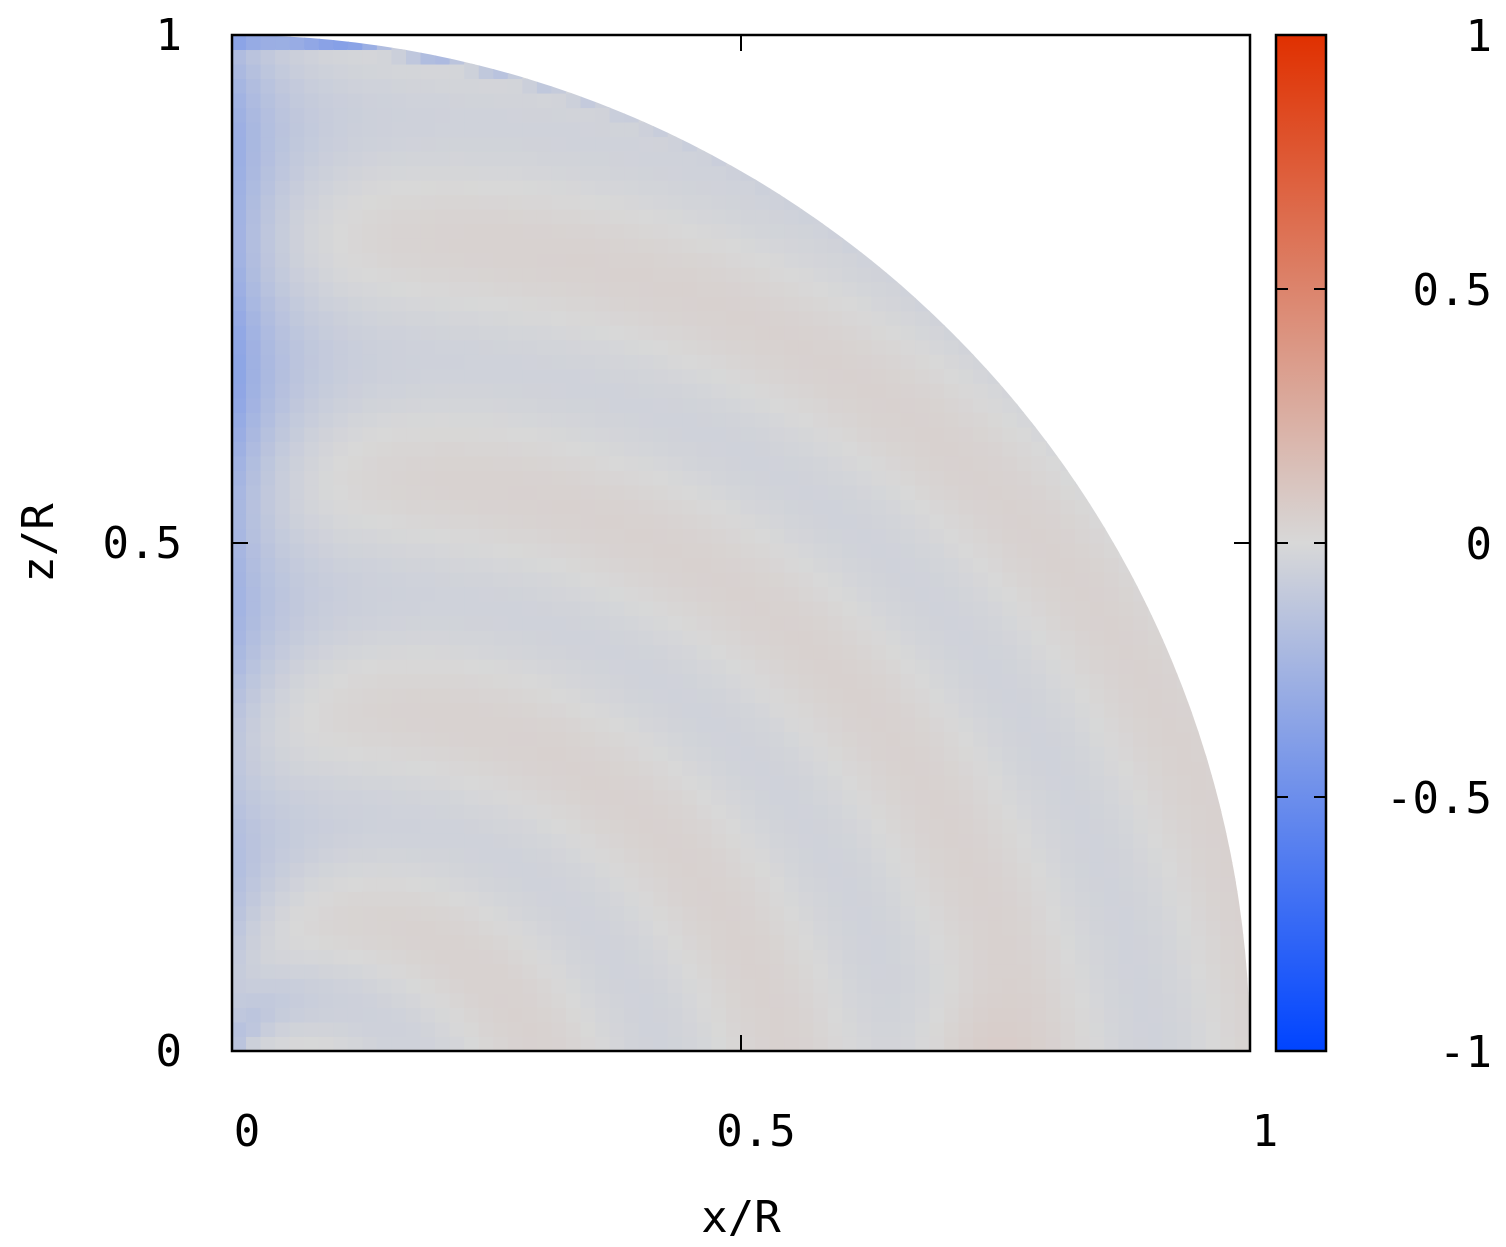 This screenshot has height=1247, width=1506. Describe the element at coordinates (142, 543) in the screenshot. I see `y-tick-label: 0.5` at that location.